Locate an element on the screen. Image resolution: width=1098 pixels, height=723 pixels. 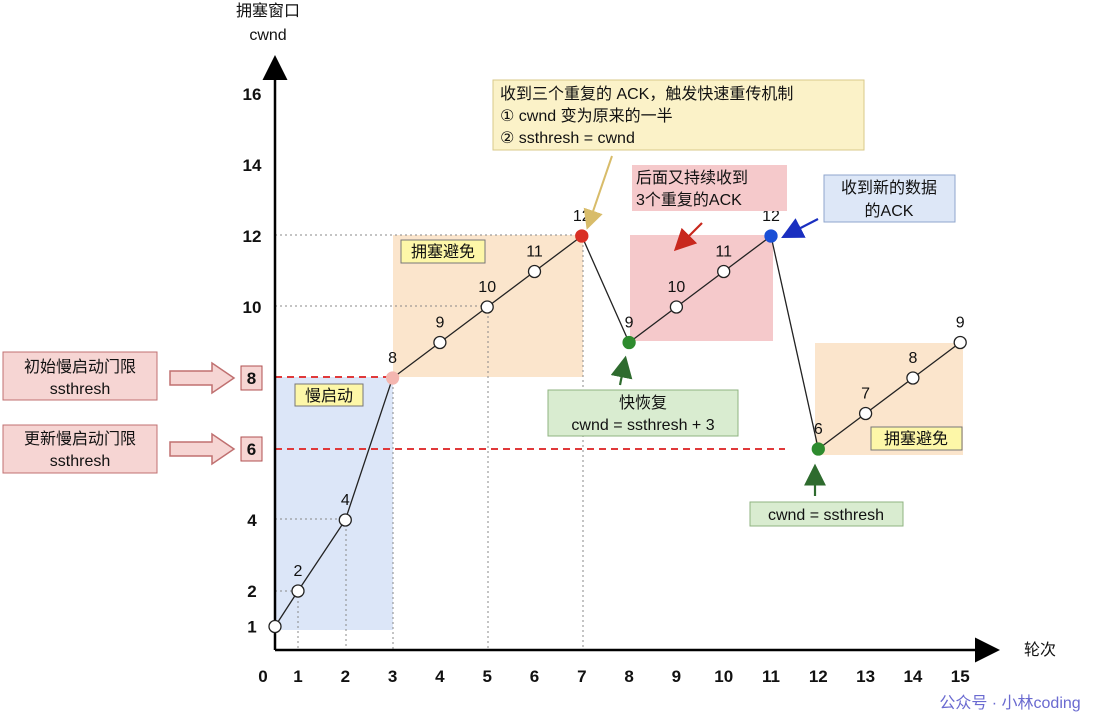
x-tick-label: 7 is located at coordinates (581, 676).